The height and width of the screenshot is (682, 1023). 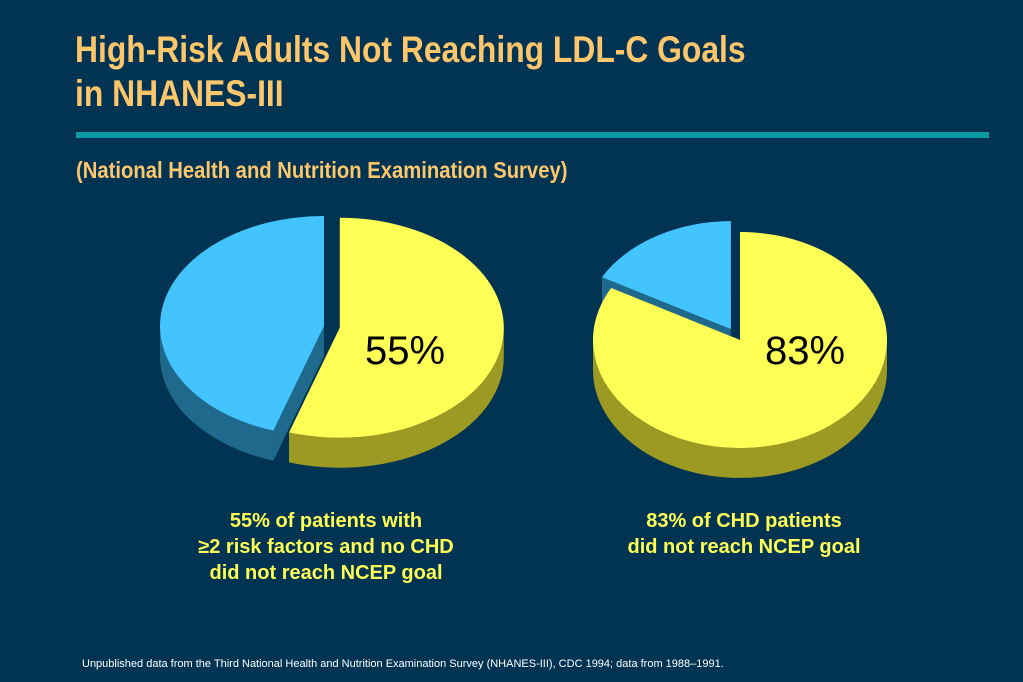 What do you see at coordinates (326, 573) in the screenshot?
I see `caption-left-line-3: did not reach NCEP goal` at bounding box center [326, 573].